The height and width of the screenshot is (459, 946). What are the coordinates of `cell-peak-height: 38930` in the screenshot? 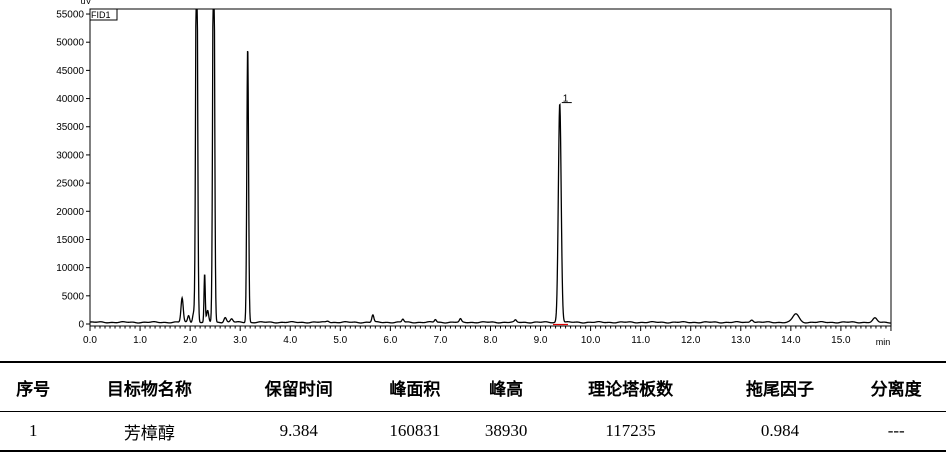 It's located at (506, 430).